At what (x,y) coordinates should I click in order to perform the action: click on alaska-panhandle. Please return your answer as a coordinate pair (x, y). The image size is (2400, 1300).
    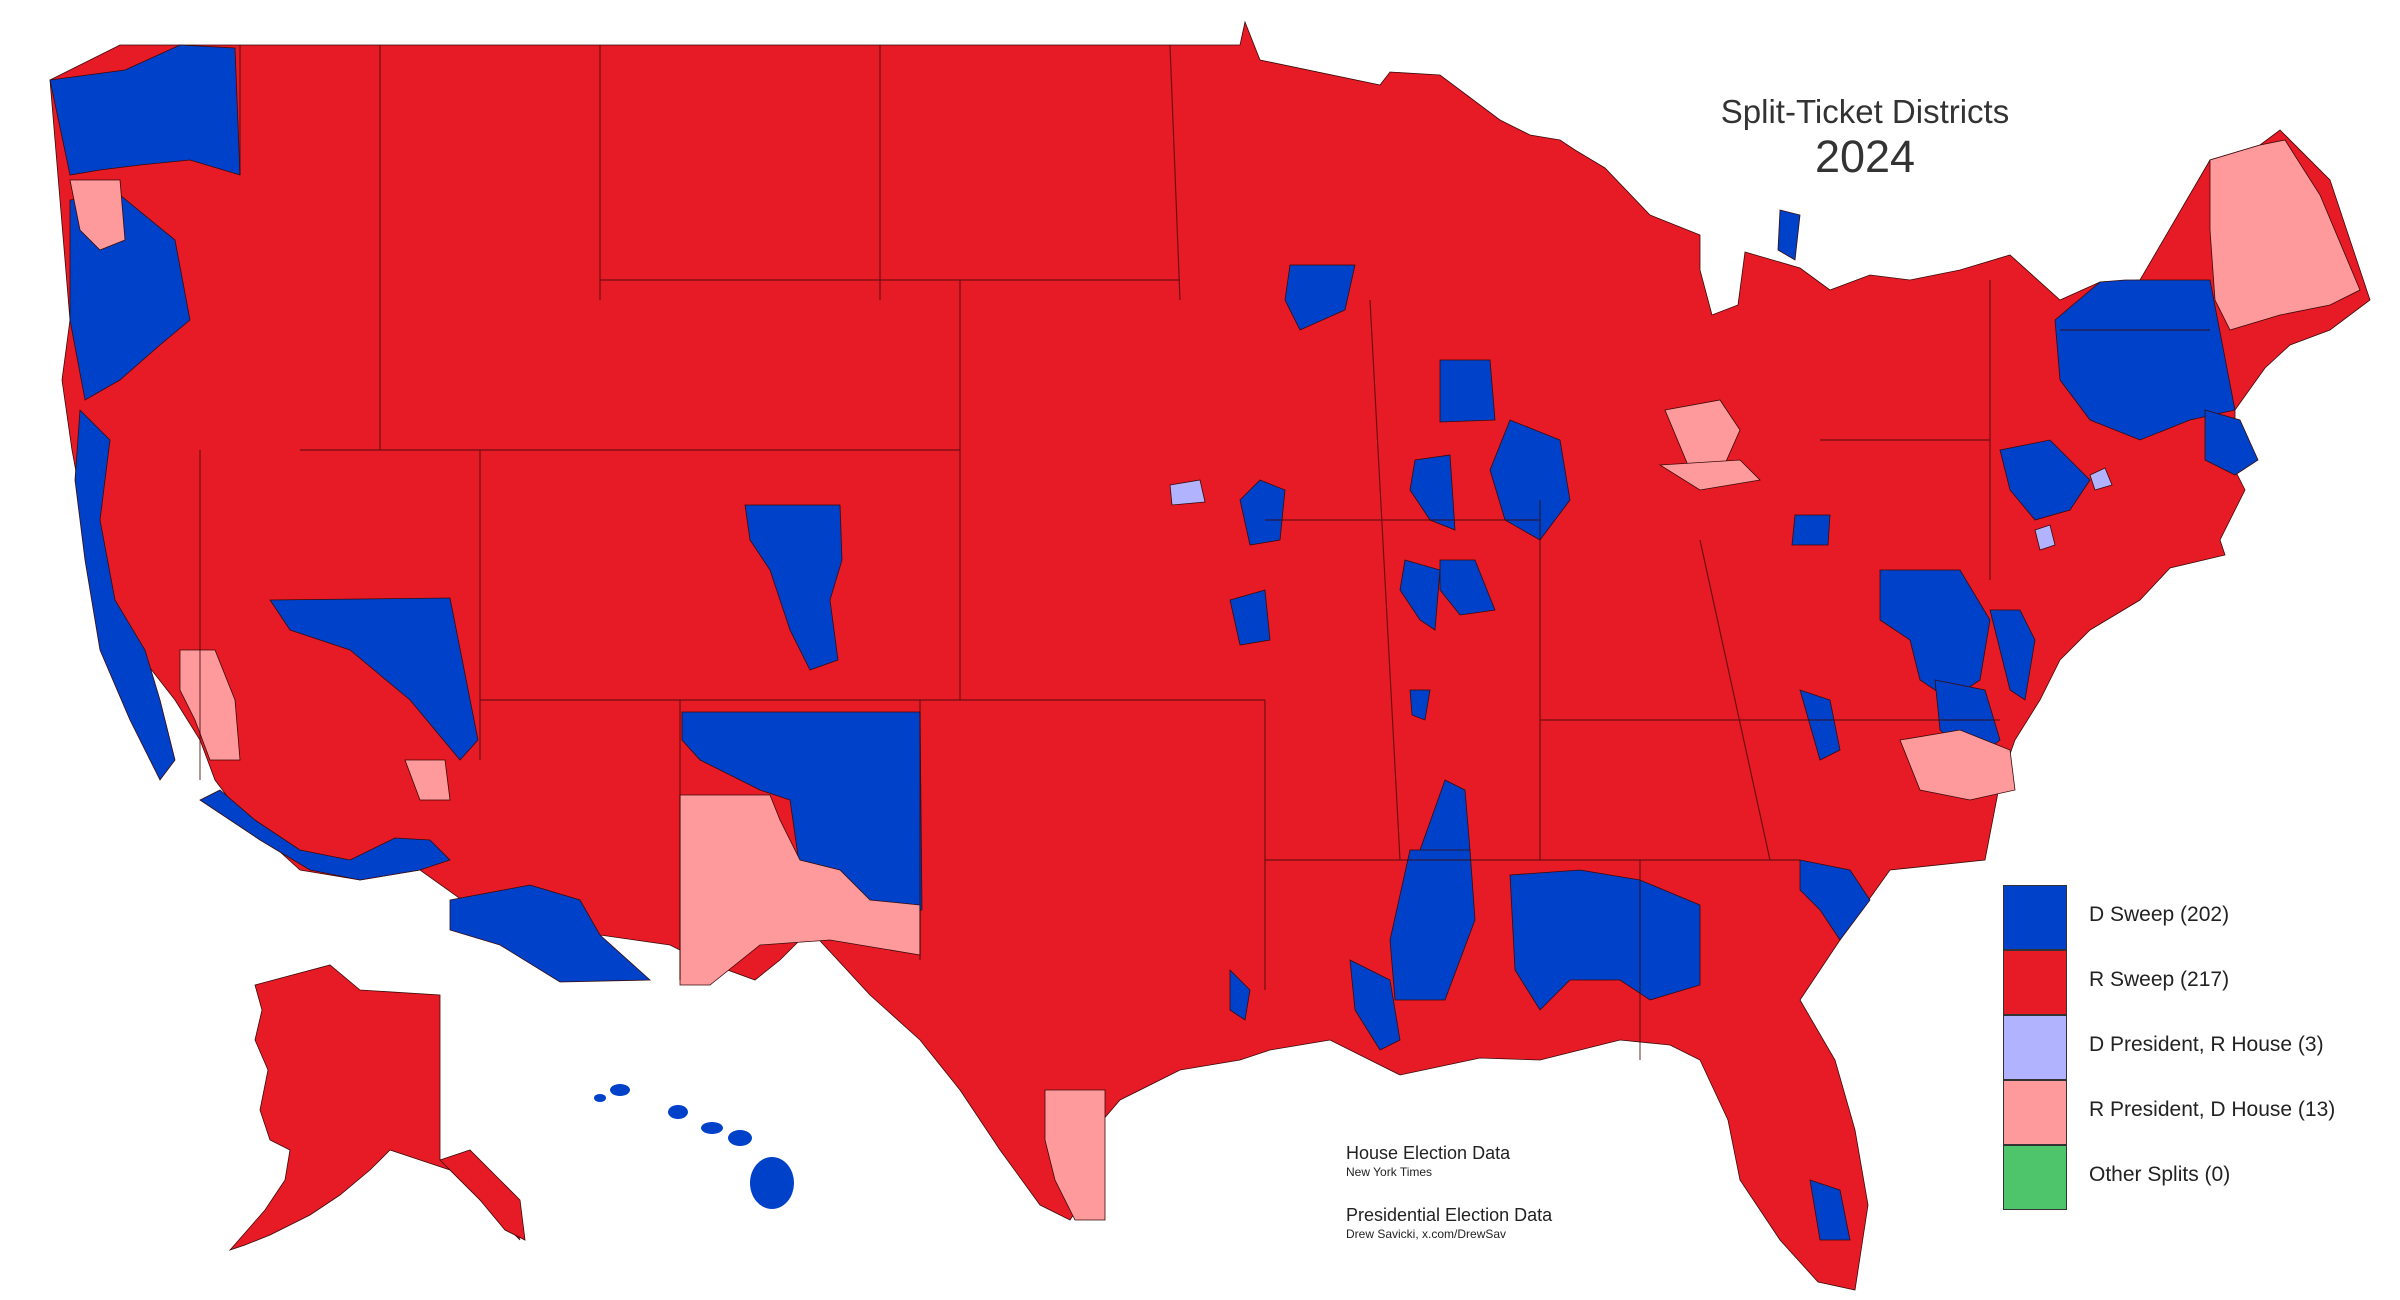
    Looking at the image, I should click on (482, 1195).